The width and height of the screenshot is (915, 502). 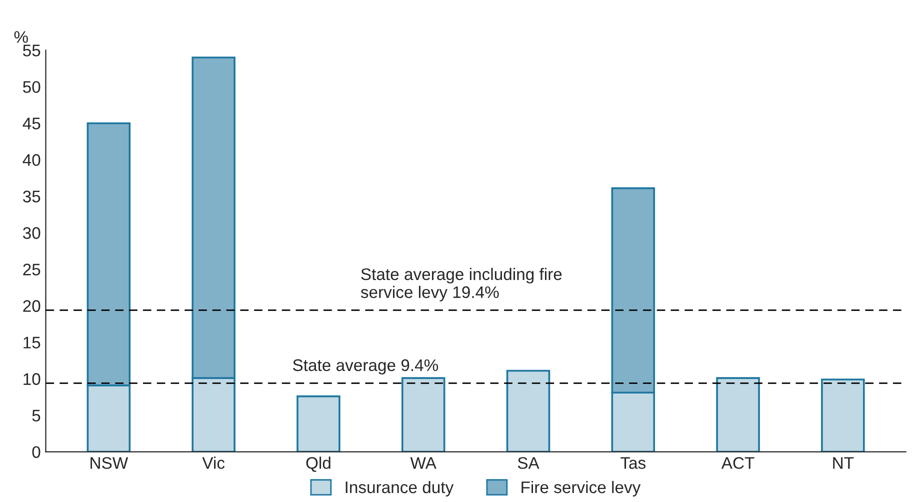 I want to click on legend-label: Fire service levy, so click(x=581, y=488).